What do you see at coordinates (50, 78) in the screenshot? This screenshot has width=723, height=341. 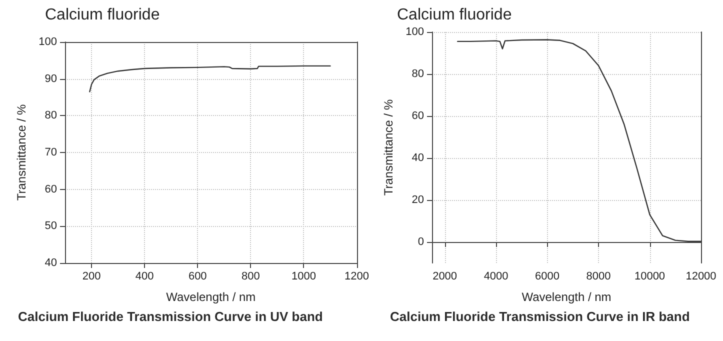 I see `y-tick-label: 90` at bounding box center [50, 78].